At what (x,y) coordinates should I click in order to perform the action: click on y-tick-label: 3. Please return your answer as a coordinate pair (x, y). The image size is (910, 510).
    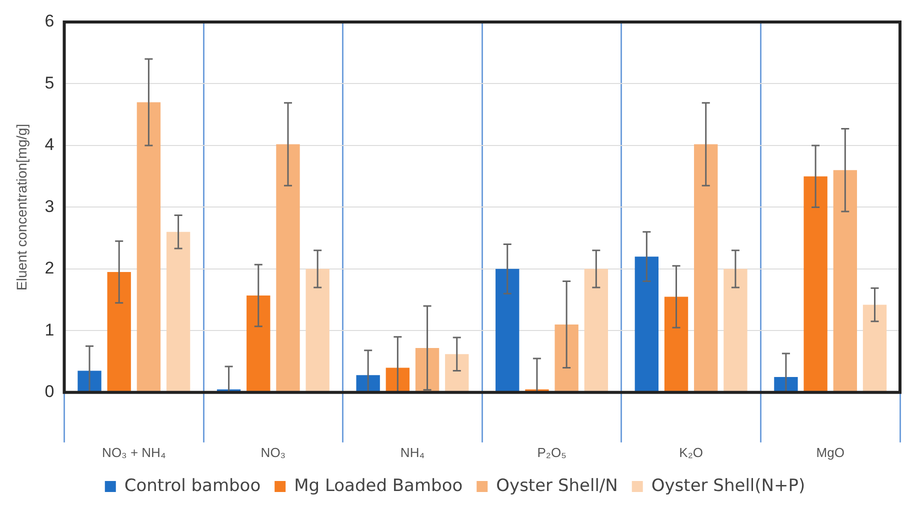
    Looking at the image, I should click on (49, 206).